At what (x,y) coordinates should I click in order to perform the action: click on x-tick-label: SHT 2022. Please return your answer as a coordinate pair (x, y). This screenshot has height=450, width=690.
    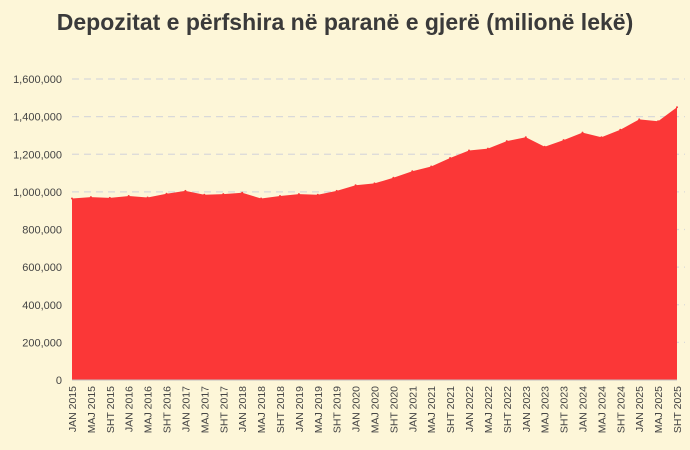
    Looking at the image, I should click on (508, 409).